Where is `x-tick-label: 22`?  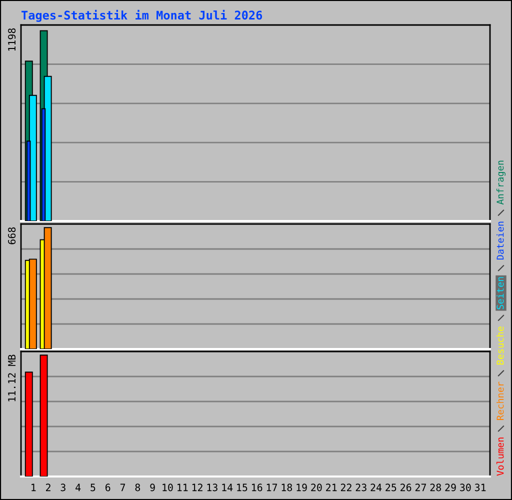 x-tick-label: 22 is located at coordinates (346, 488).